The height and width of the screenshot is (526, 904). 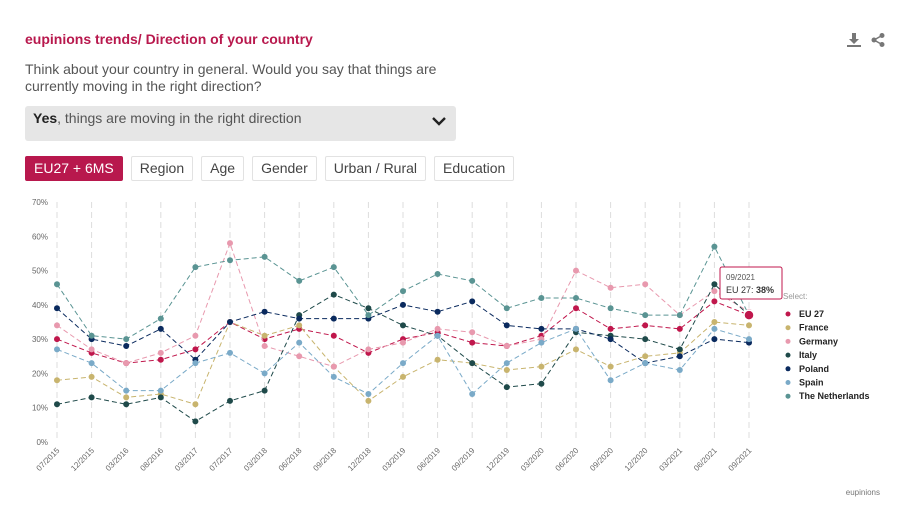 I want to click on share-icon, so click(x=878, y=40).